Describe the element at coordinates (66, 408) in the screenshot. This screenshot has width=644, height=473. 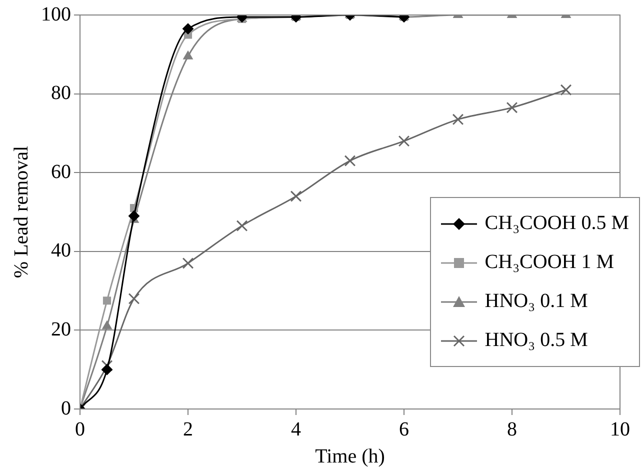
I see `y-tick-label: 0` at that location.